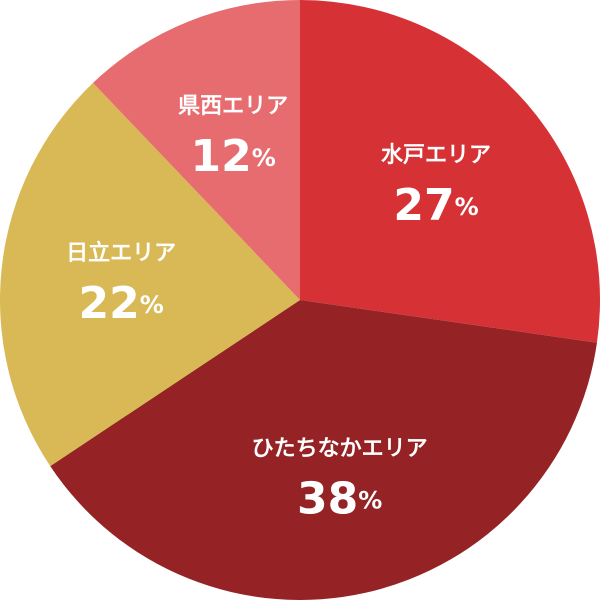 This screenshot has width=600, height=600. What do you see at coordinates (435, 205) in the screenshot?
I see `value-label: 27%` at bounding box center [435, 205].